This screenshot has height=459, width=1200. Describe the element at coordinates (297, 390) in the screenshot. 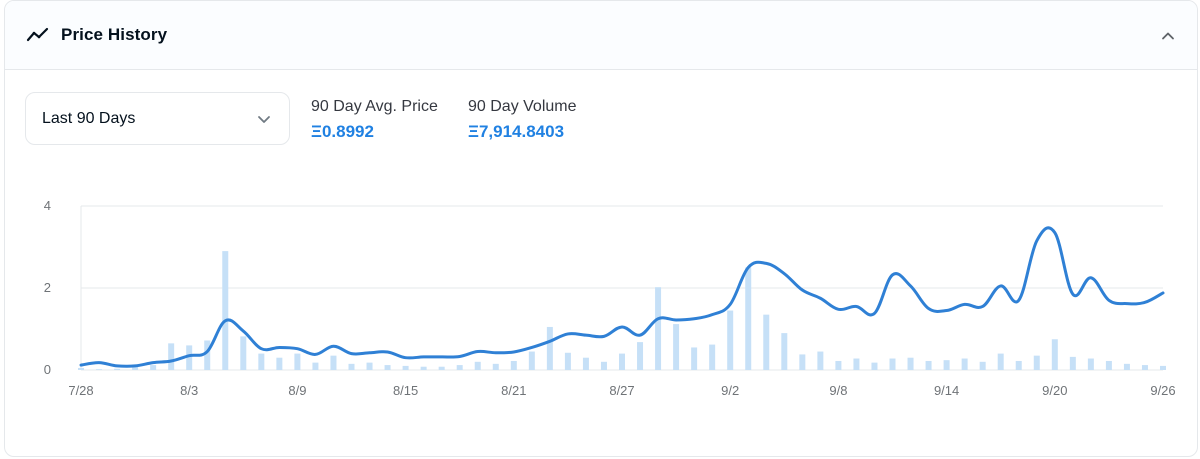

I see `x-tick-label: 8/9` at that location.